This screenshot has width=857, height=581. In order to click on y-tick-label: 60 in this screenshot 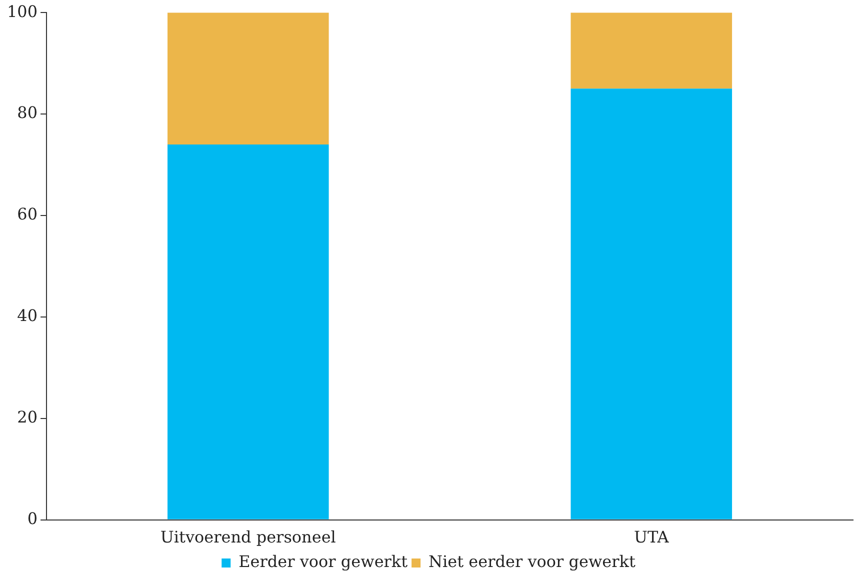, I will do `click(27, 214)`.